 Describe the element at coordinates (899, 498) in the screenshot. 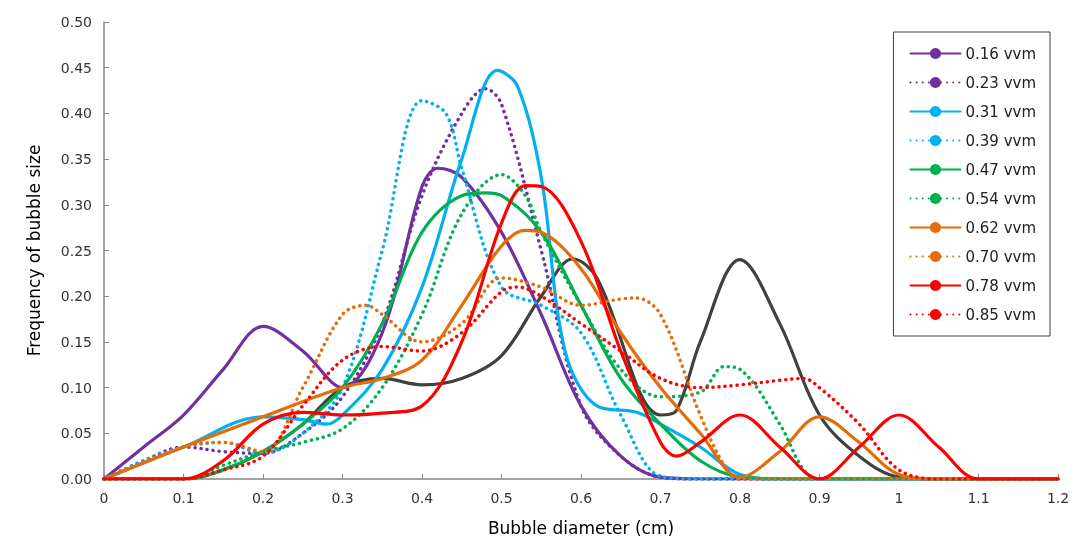

I see `x-tick-label: 1` at that location.